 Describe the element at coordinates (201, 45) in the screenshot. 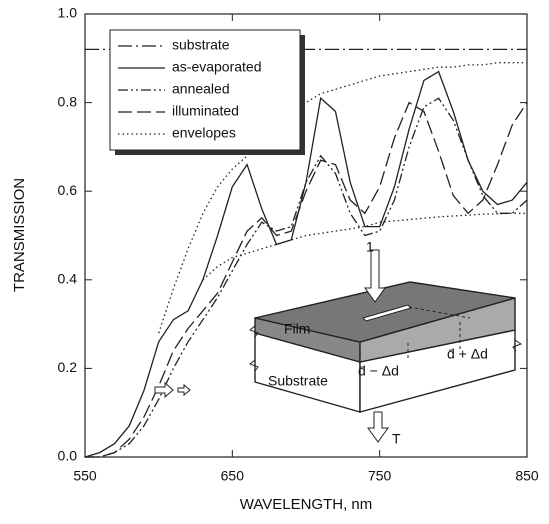

I see `legend-label: substrate` at that location.